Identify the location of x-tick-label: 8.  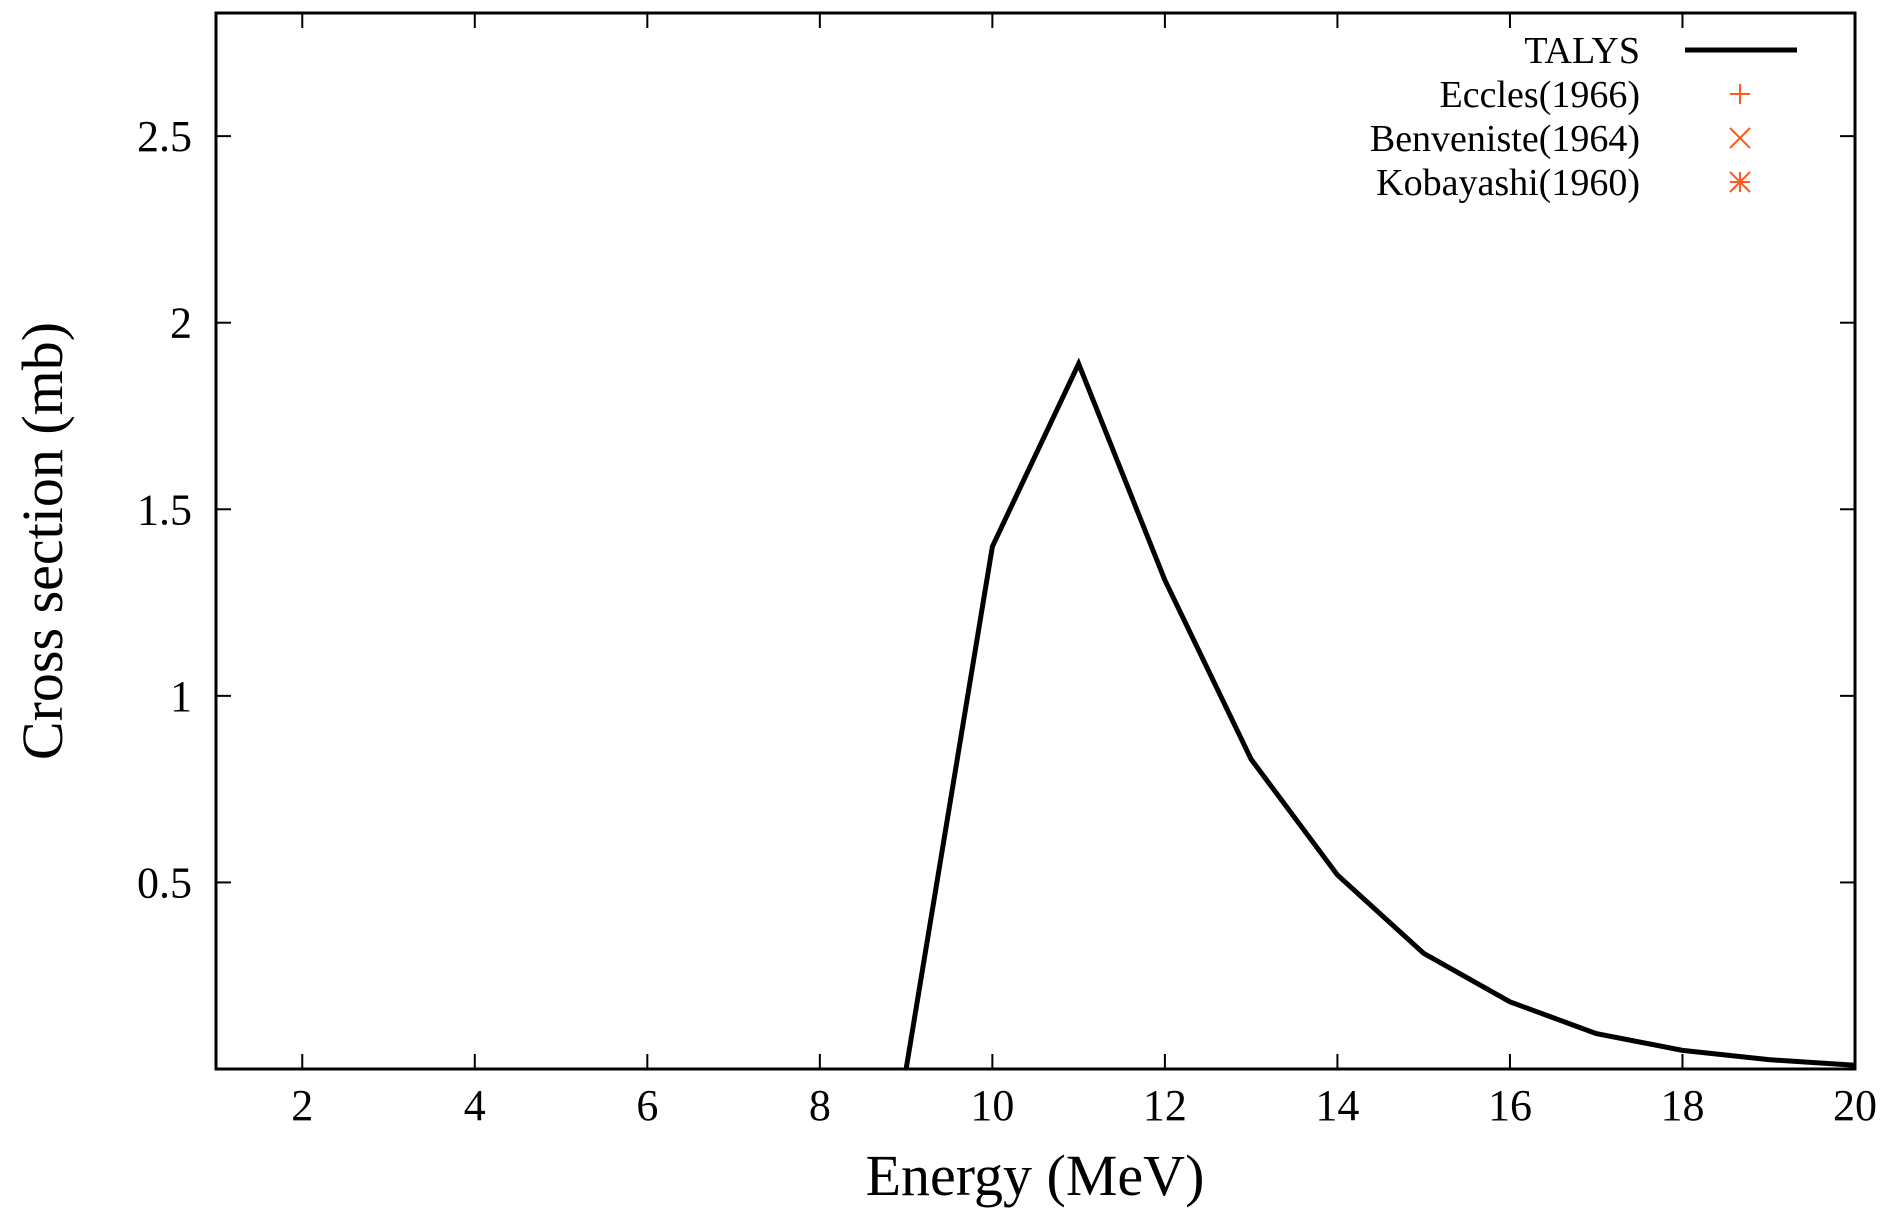
(820, 1105).